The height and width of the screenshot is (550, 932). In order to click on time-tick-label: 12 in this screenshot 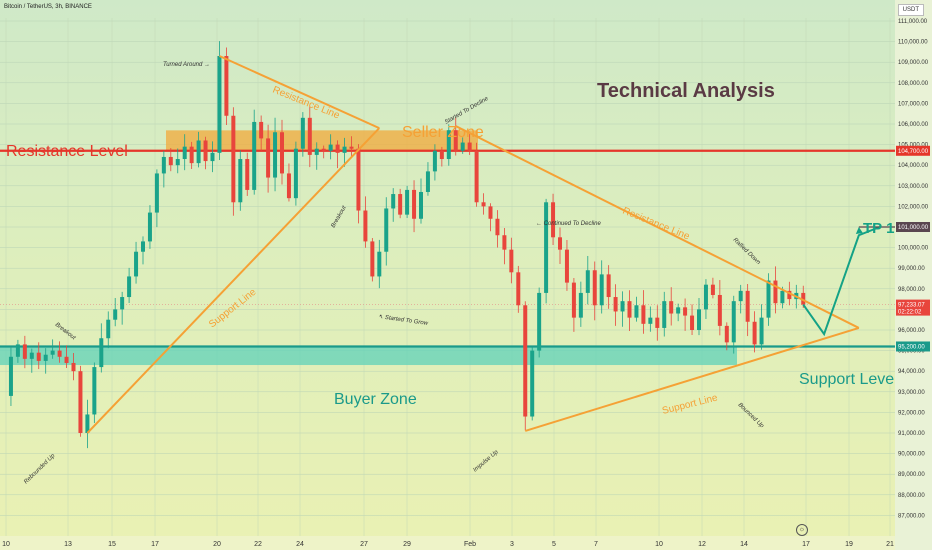, I will do `click(702, 544)`.